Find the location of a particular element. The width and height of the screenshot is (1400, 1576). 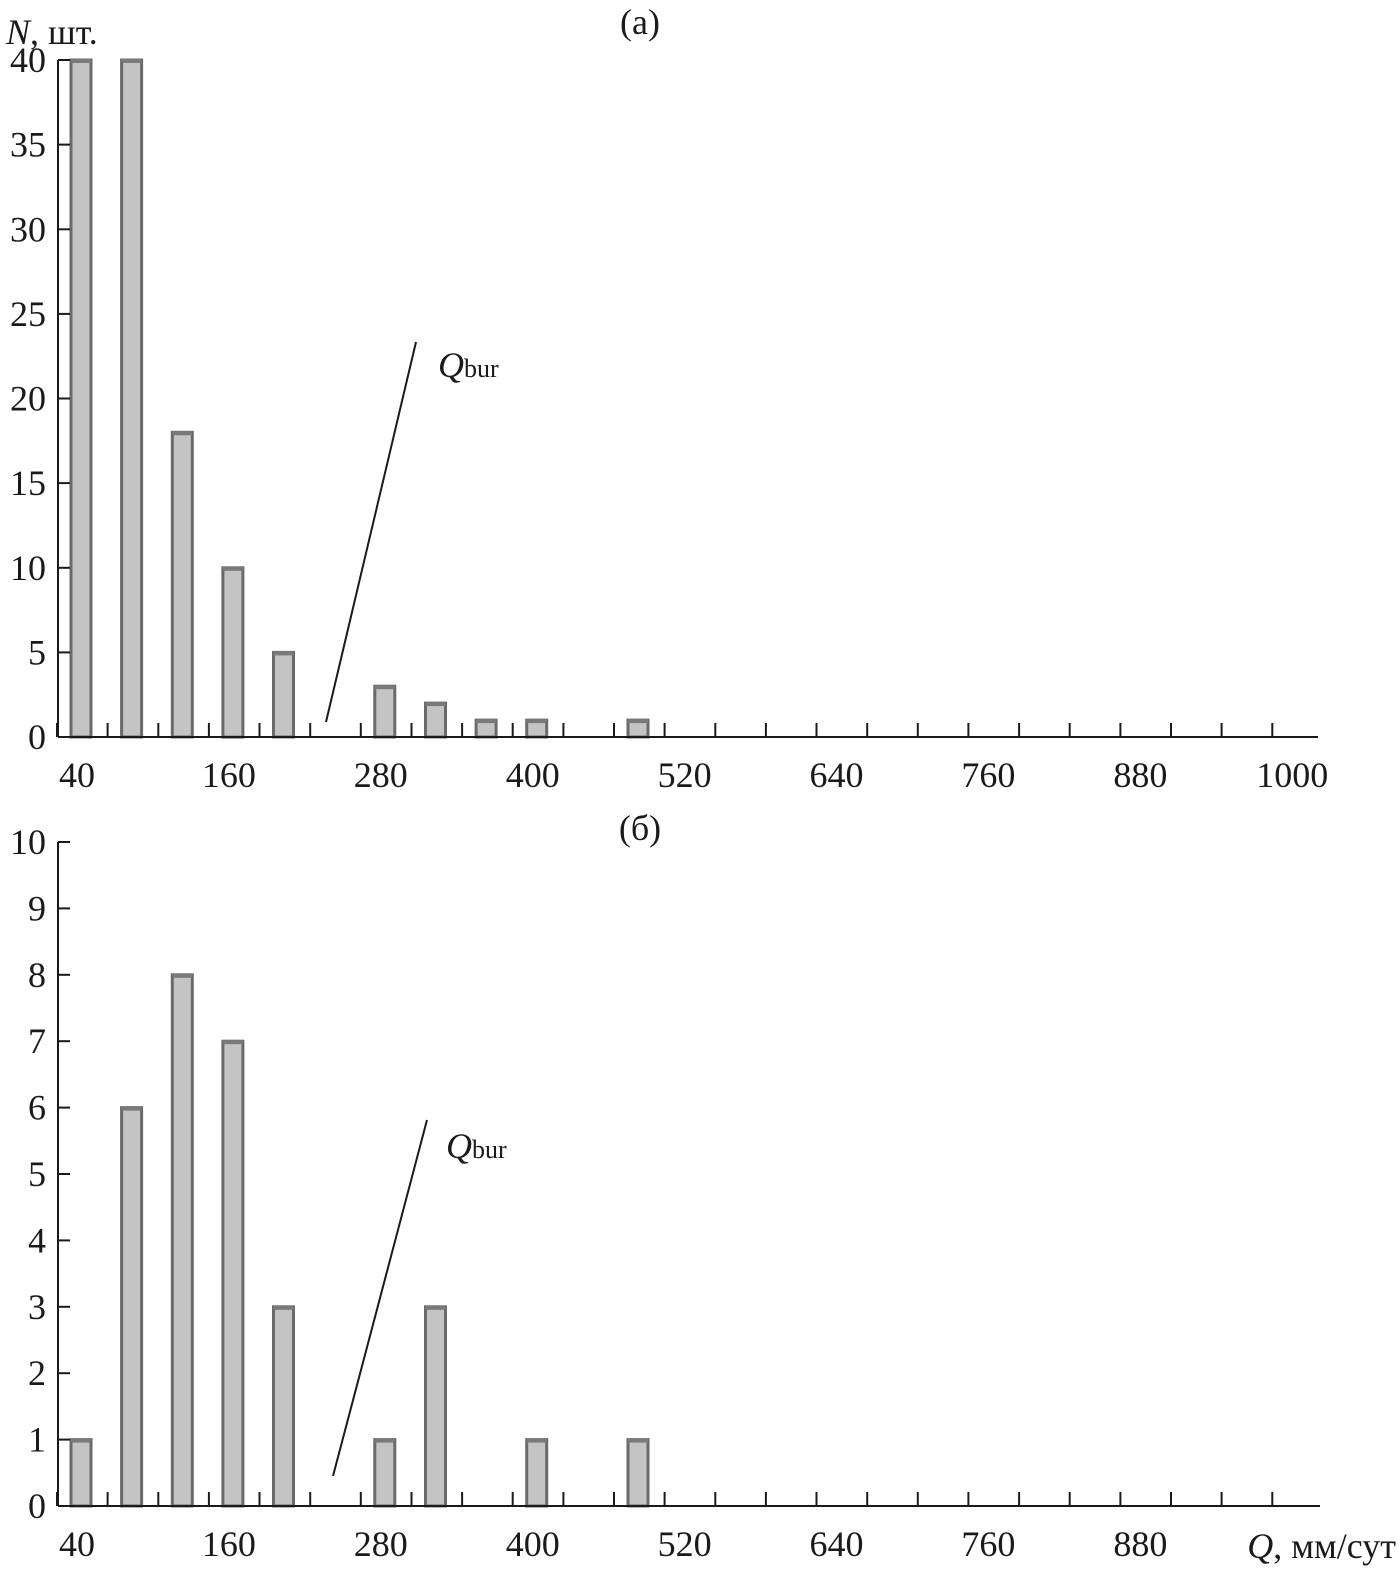

panel-b-x-tick-label-160: 160 is located at coordinates (229, 1544).